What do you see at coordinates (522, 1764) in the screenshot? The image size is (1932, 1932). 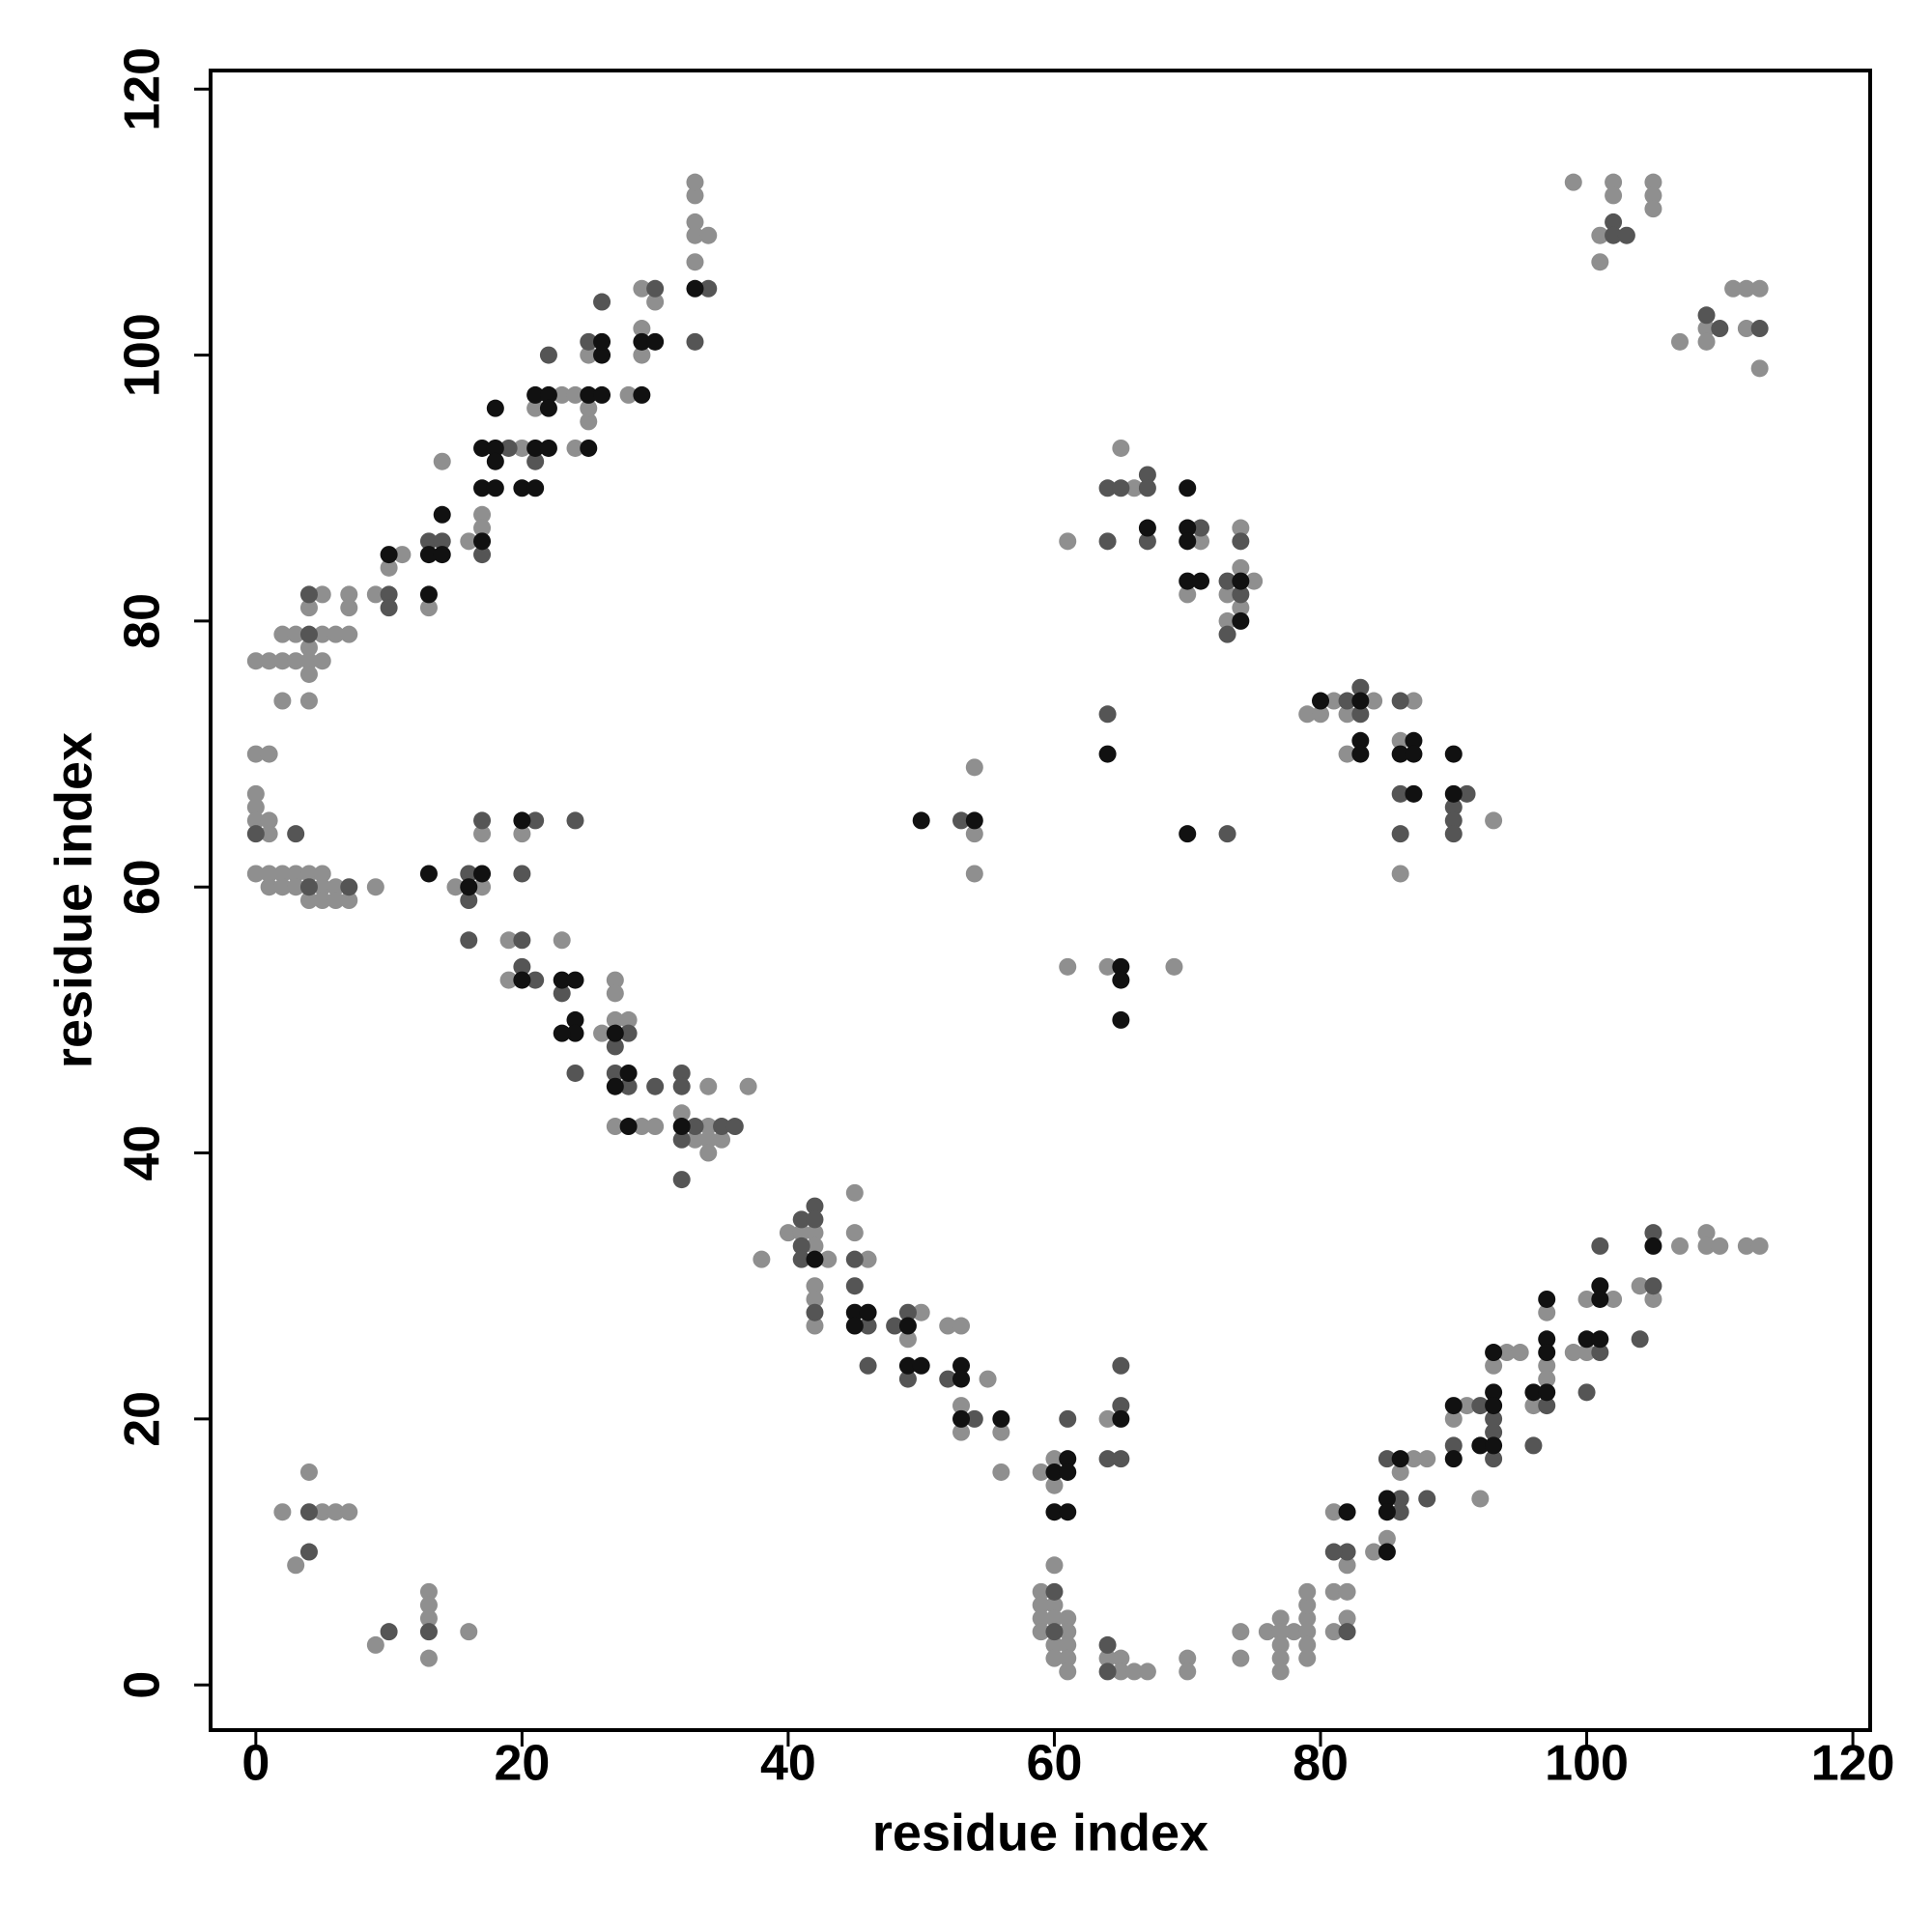 I see `x-tick-label: 20` at bounding box center [522, 1764].